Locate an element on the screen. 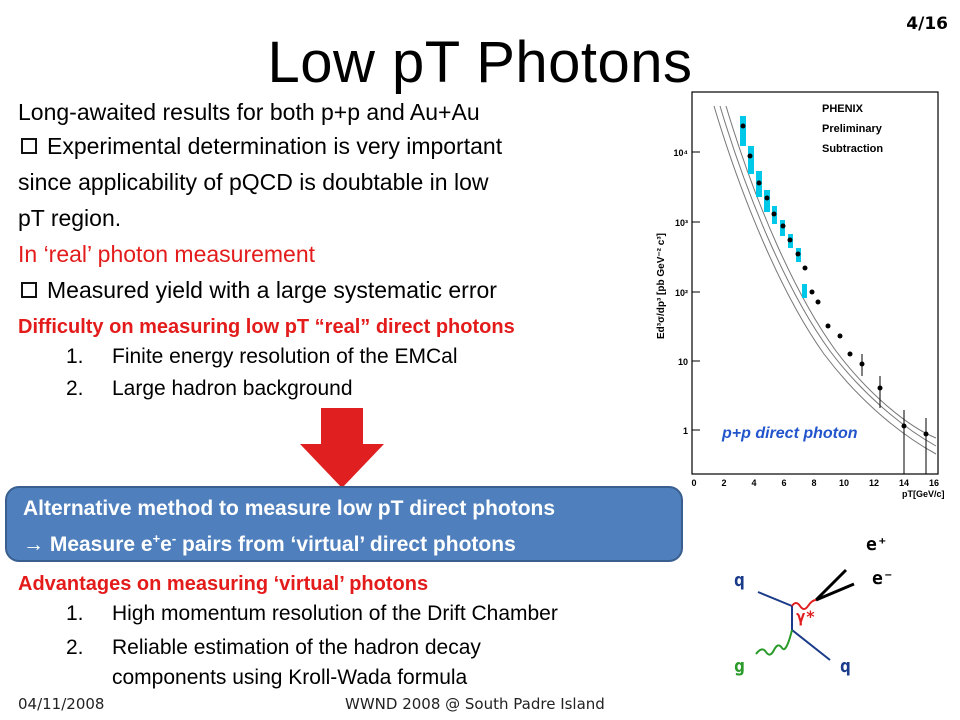  svg-text: Preliminary is located at coordinates (852, 129).